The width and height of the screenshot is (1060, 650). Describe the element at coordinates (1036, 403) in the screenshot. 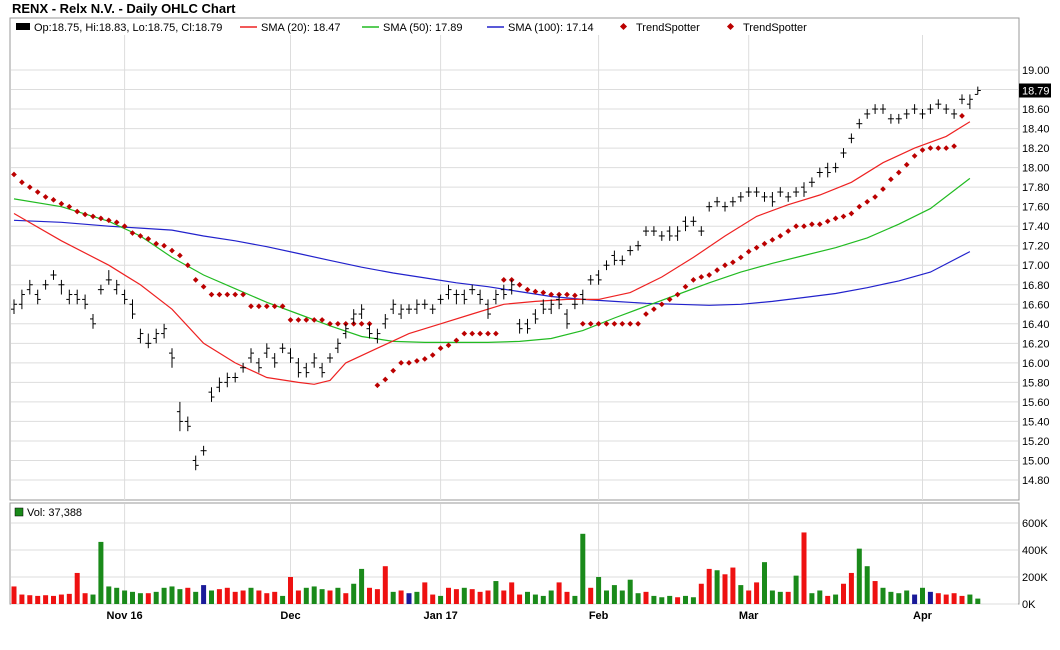

I see `price-tick-label: 15.60` at that location.